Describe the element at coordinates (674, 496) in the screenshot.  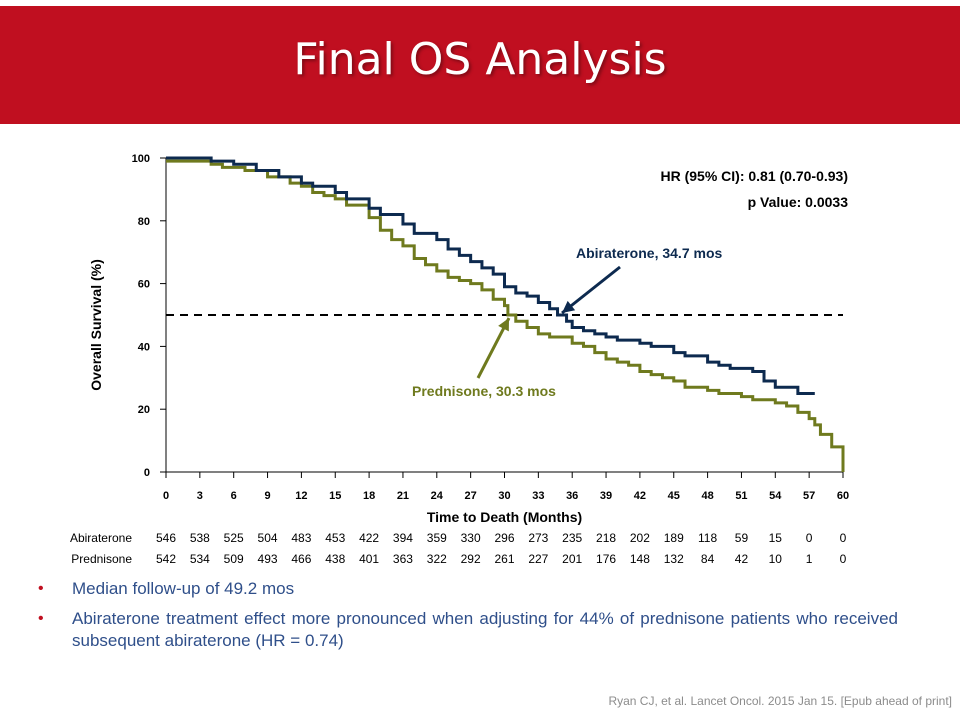
I see `x-tick-label: 45` at that location.